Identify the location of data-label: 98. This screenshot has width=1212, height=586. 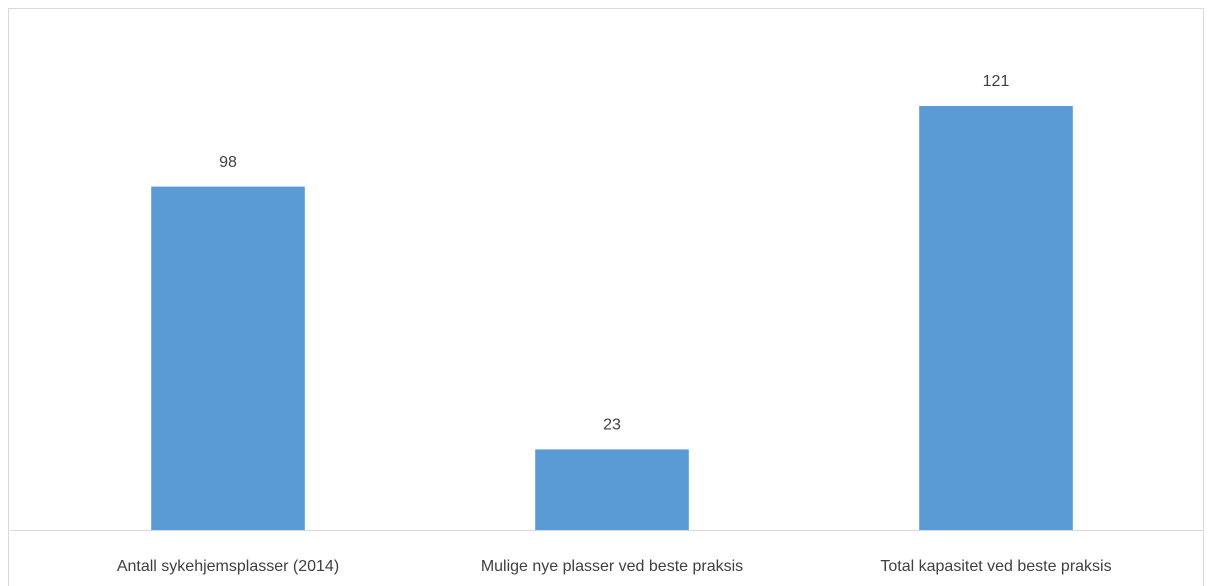
(228, 162).